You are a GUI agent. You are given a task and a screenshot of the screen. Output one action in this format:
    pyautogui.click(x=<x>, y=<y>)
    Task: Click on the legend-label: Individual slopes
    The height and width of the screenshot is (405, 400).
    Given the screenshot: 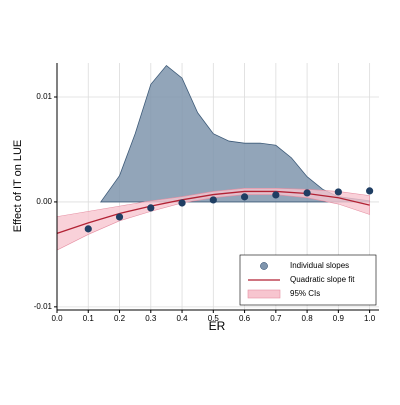 What is the action you would take?
    pyautogui.click(x=319, y=265)
    